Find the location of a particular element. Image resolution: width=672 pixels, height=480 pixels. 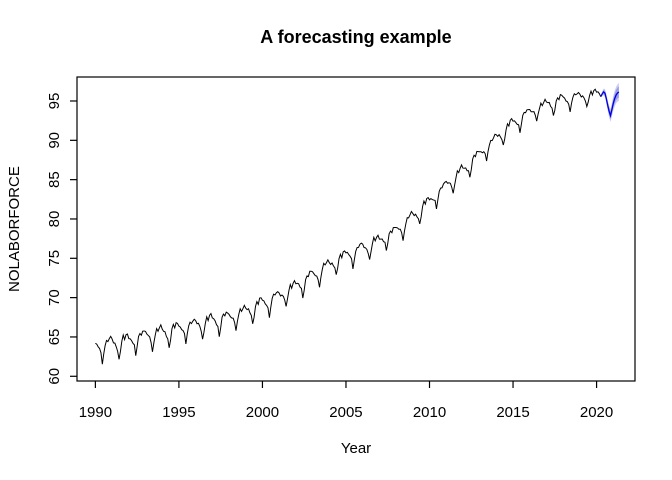

y-tick-label: 95 is located at coordinates (54, 101).